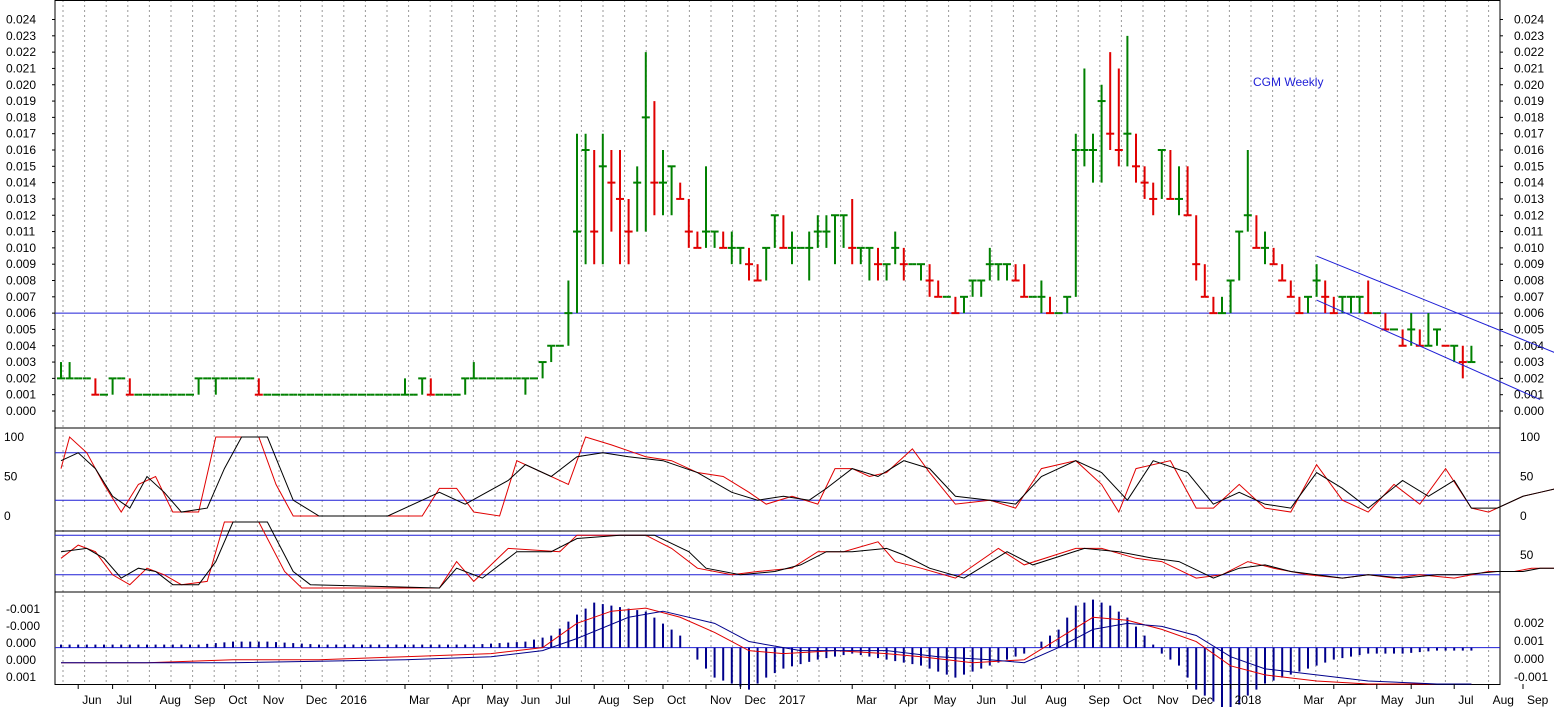 The width and height of the screenshot is (1554, 712). Describe the element at coordinates (21, 117) in the screenshot. I see `price-tick-label-left: 0.018` at that location.